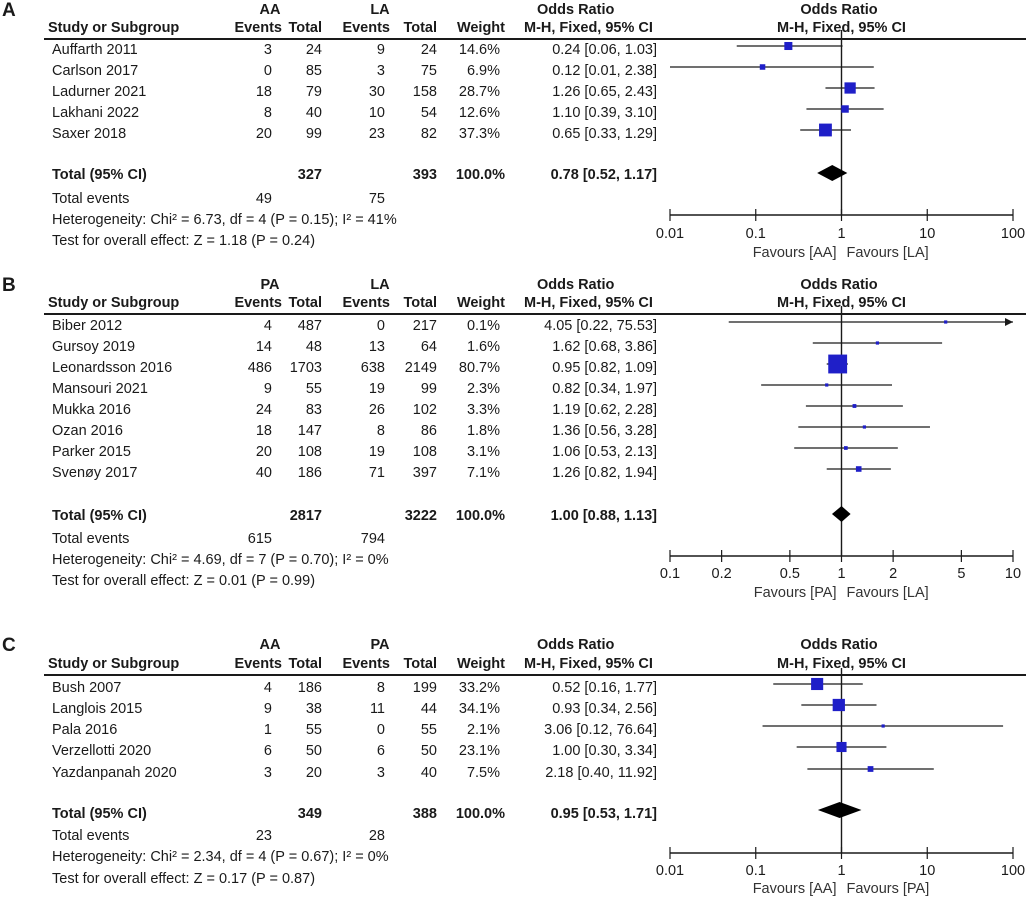  What do you see at coordinates (114, 773) in the screenshot?
I see `study-name: Yazdanpanah 2020` at bounding box center [114, 773].